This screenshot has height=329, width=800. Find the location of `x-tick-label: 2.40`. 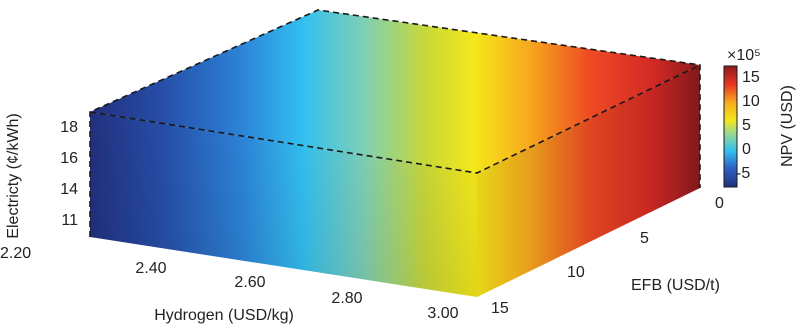

x-tick-label: 2.40 is located at coordinates (150, 268).